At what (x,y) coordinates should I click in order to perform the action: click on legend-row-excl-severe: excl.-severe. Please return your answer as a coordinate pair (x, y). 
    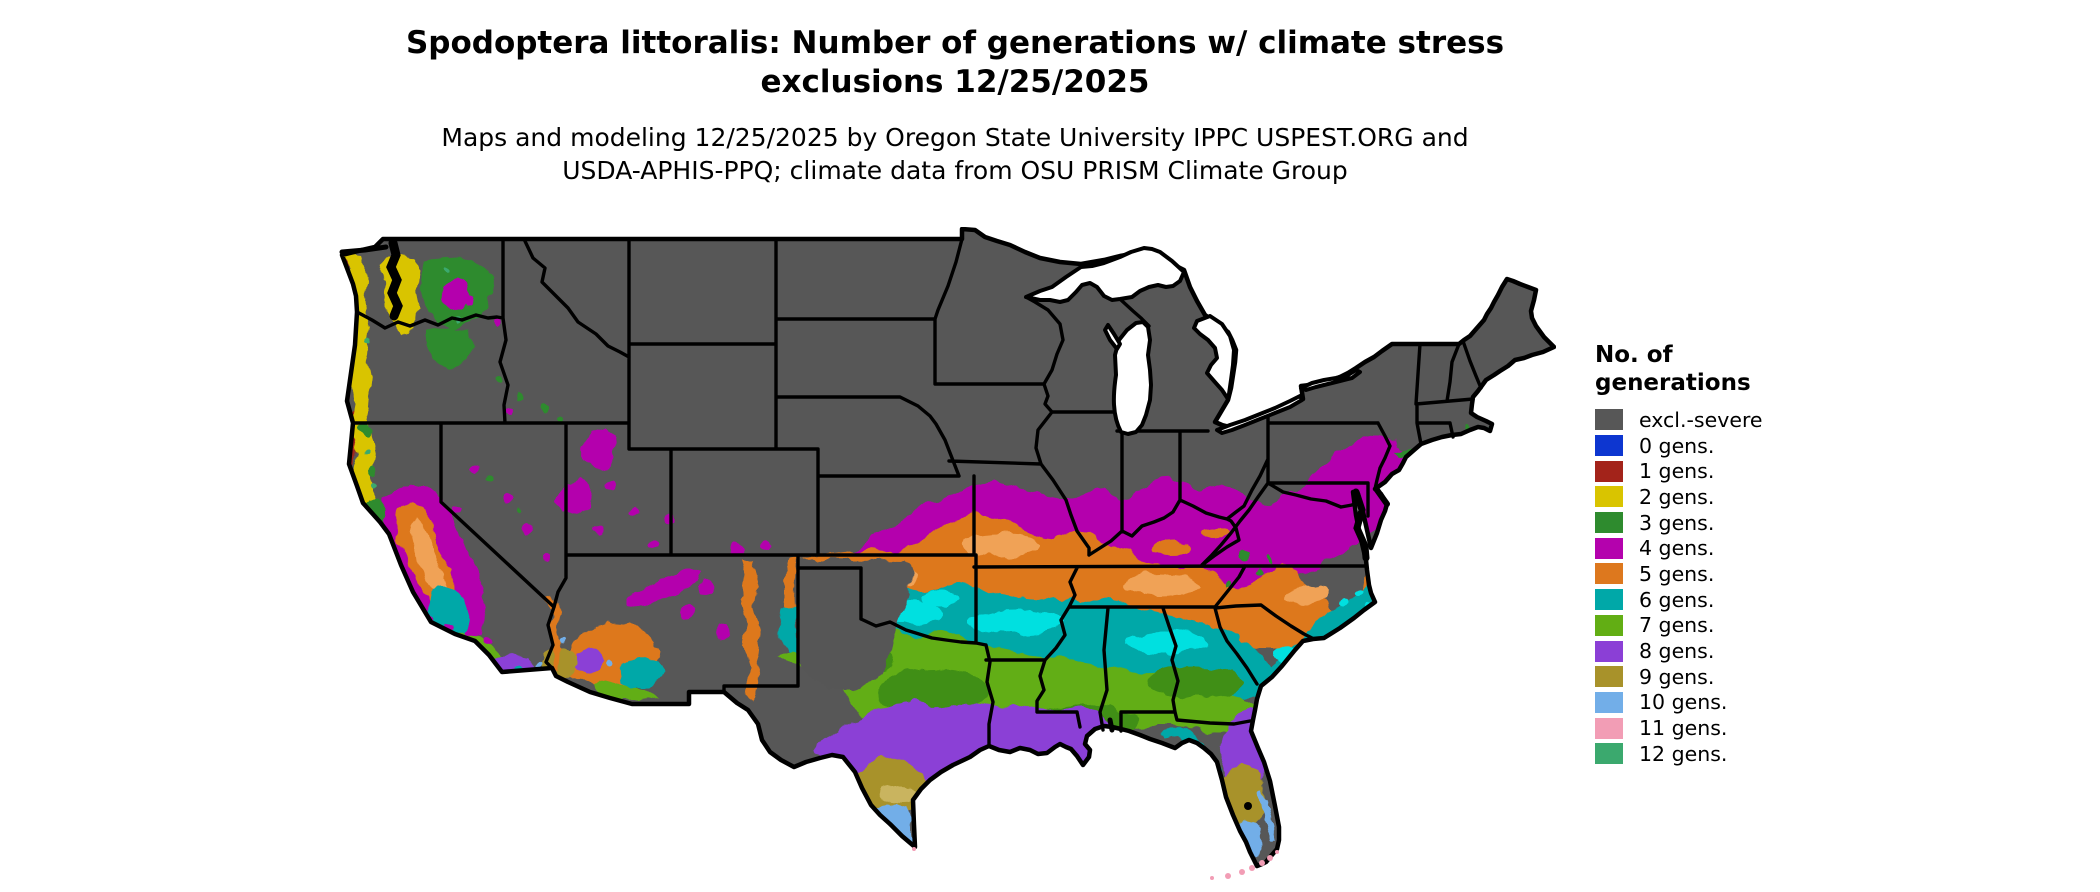
    Looking at the image, I should click on (1715, 420).